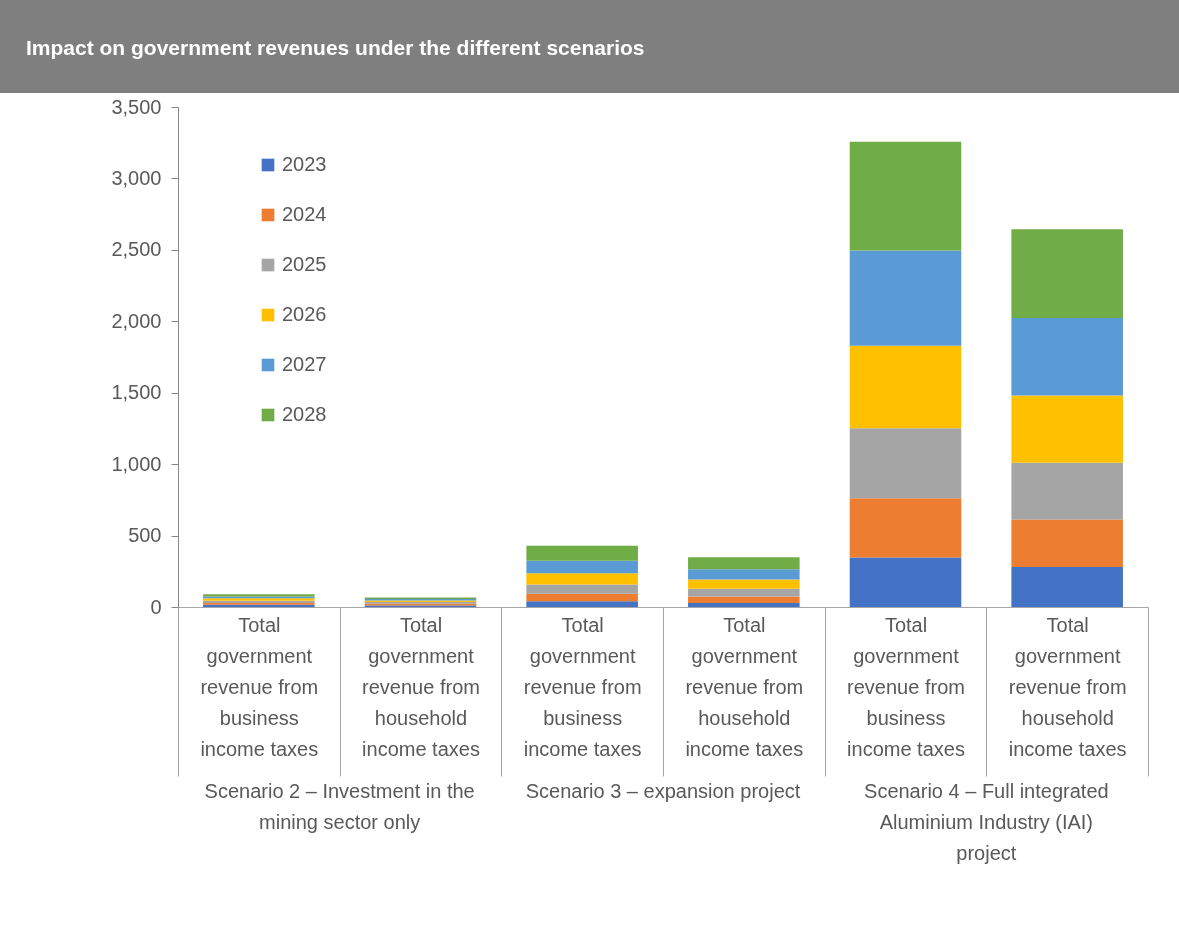 The width and height of the screenshot is (1179, 930). I want to click on y-tick-label: 3,000, so click(136, 177).